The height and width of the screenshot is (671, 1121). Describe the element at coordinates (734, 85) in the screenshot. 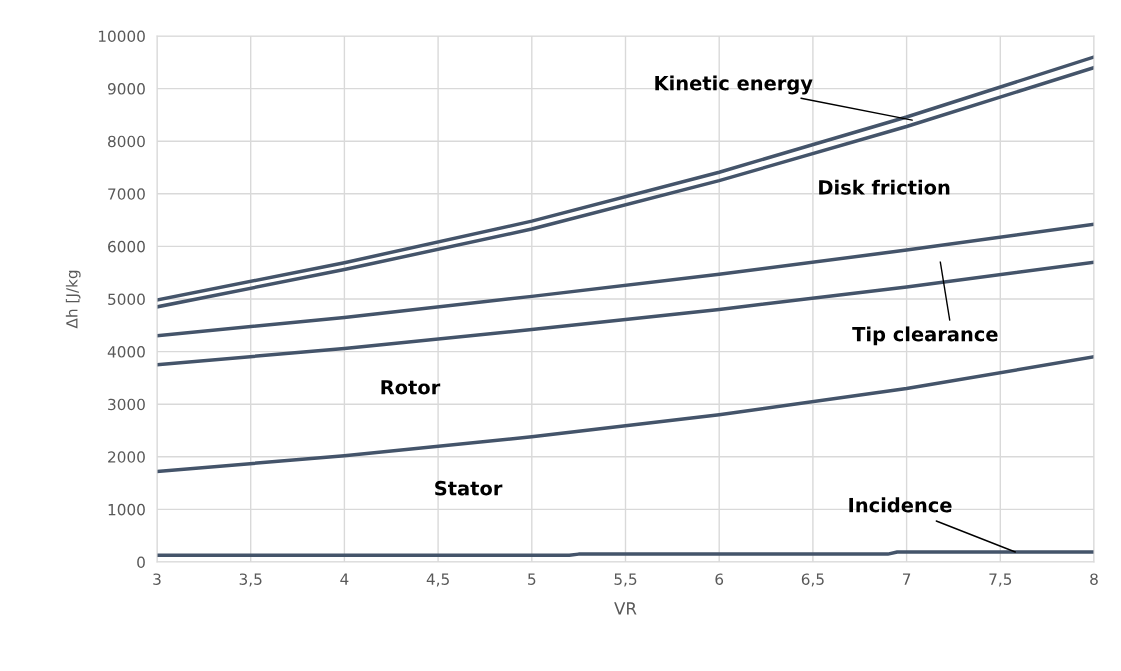

I see `annotation: Kinetic energy` at that location.